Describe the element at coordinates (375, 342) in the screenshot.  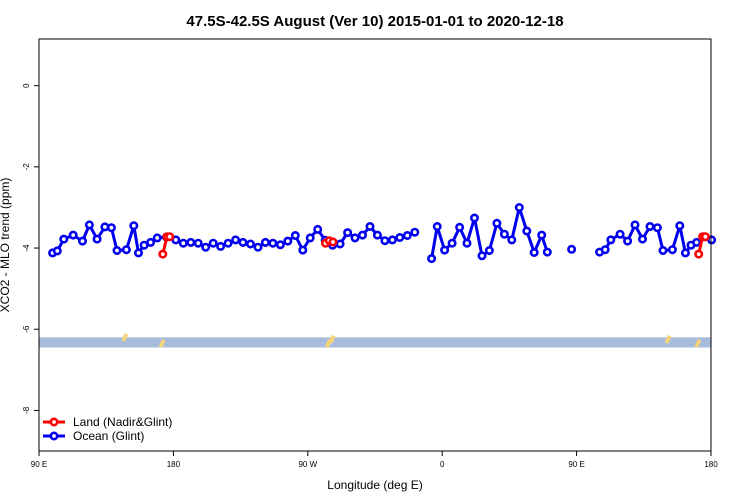
I see `coverage-band` at that location.